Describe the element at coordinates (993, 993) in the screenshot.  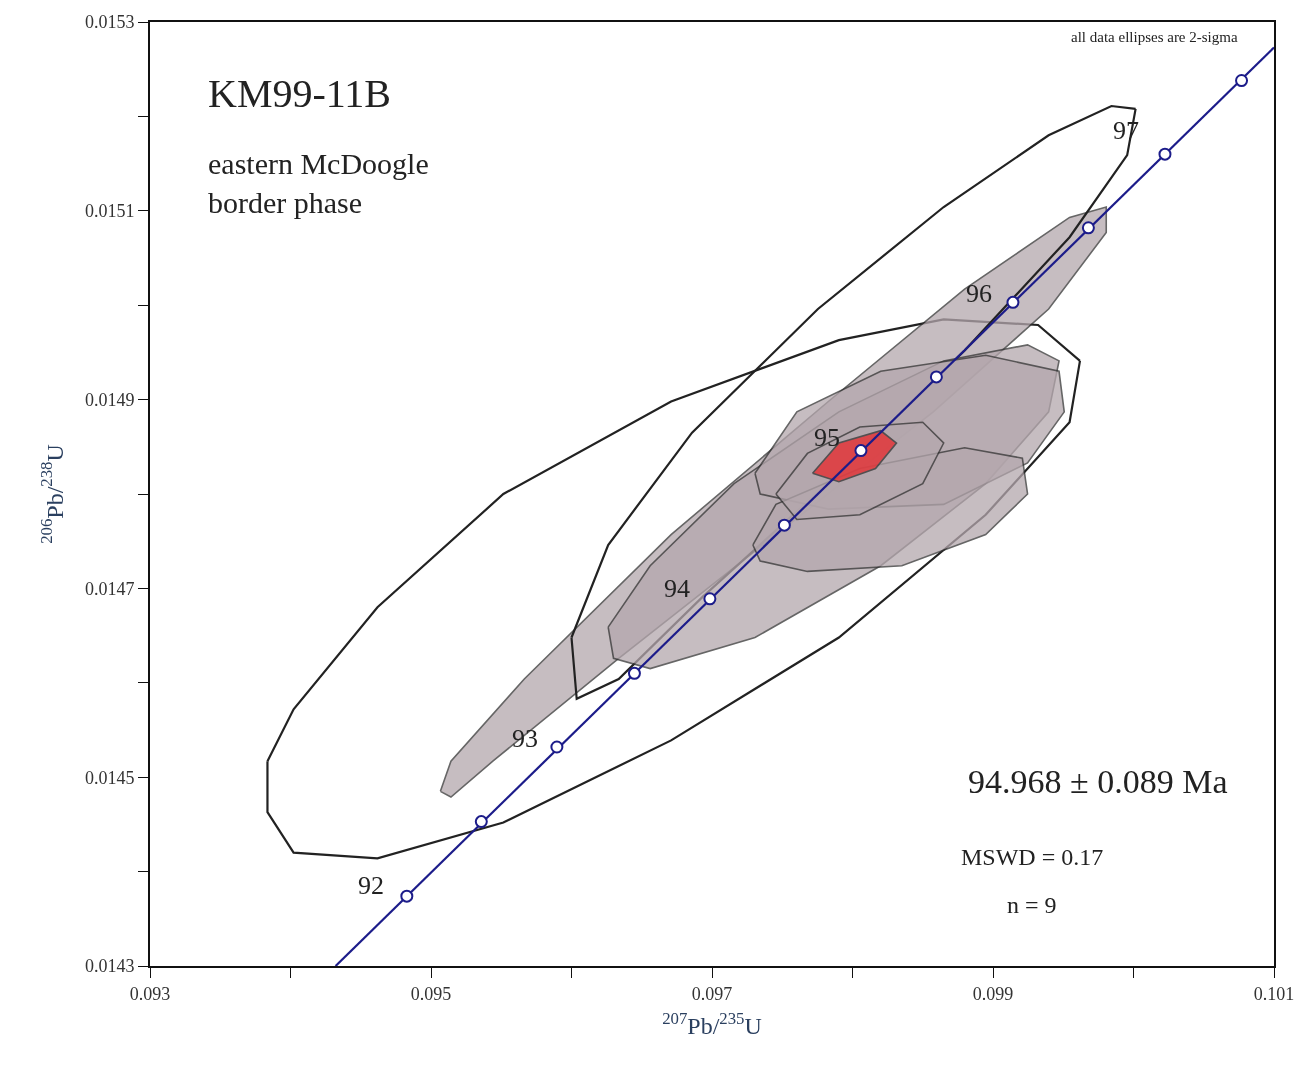
I see `x-tick-label: 0.099` at that location.